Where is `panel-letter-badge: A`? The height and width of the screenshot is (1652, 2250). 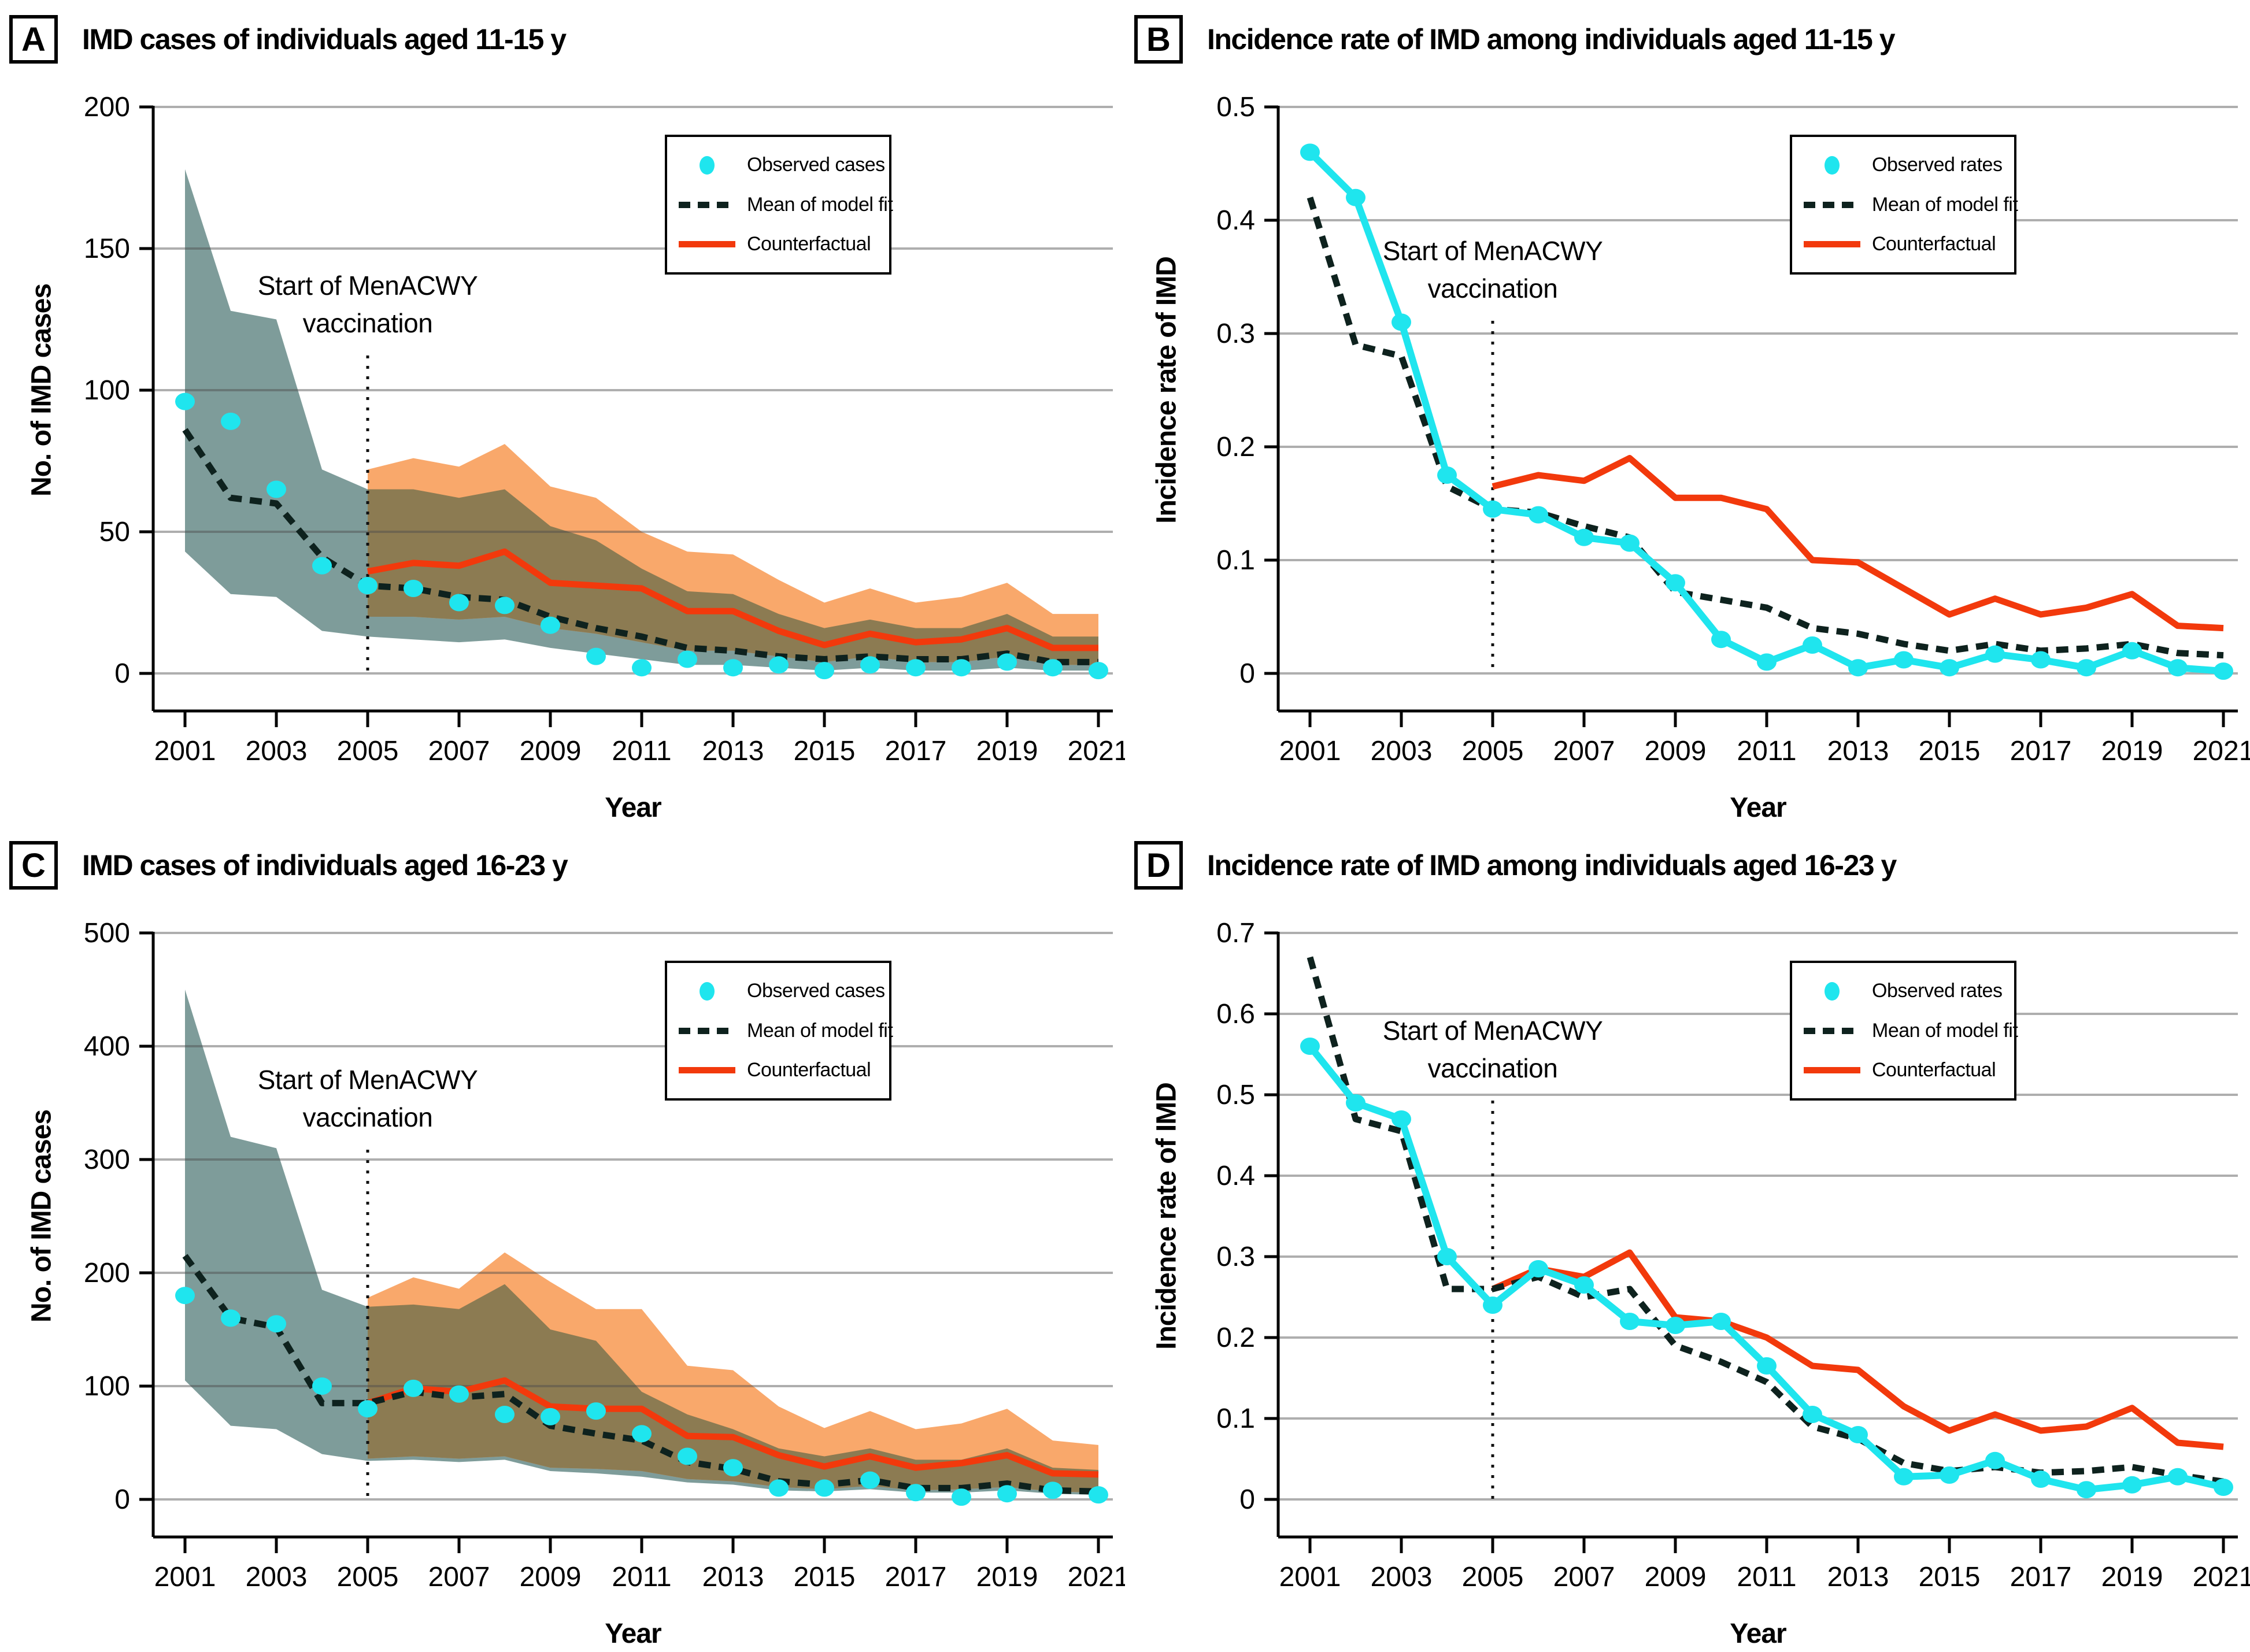 panel-letter-badge: A is located at coordinates (33, 39).